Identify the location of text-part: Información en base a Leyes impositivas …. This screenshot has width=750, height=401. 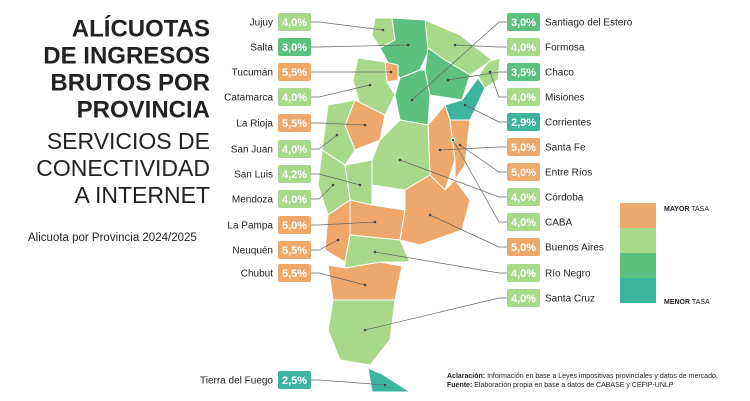
(602, 376).